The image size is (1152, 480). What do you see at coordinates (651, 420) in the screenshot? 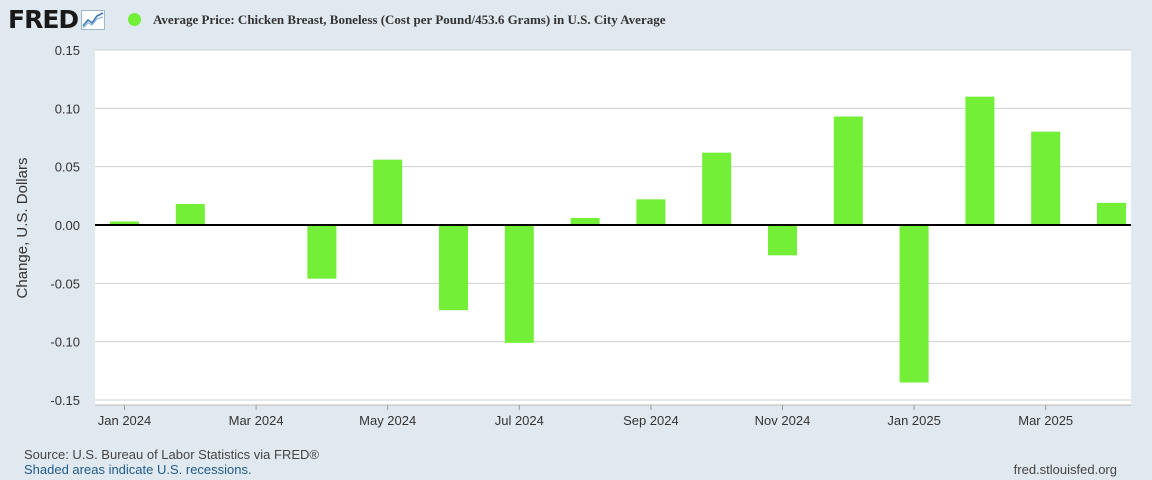
I see `x-tick-label: Sep 2024` at bounding box center [651, 420].